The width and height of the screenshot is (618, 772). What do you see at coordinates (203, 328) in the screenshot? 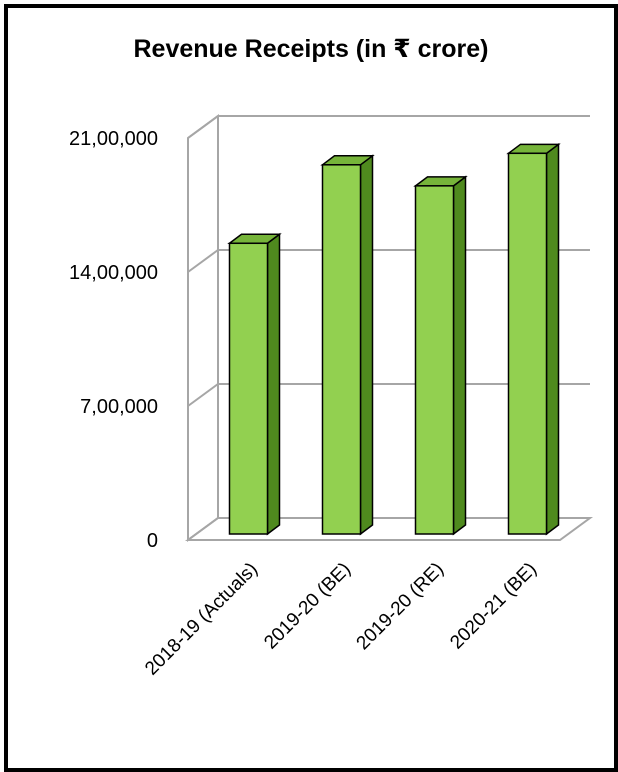
I see `left-wall` at bounding box center [203, 328].